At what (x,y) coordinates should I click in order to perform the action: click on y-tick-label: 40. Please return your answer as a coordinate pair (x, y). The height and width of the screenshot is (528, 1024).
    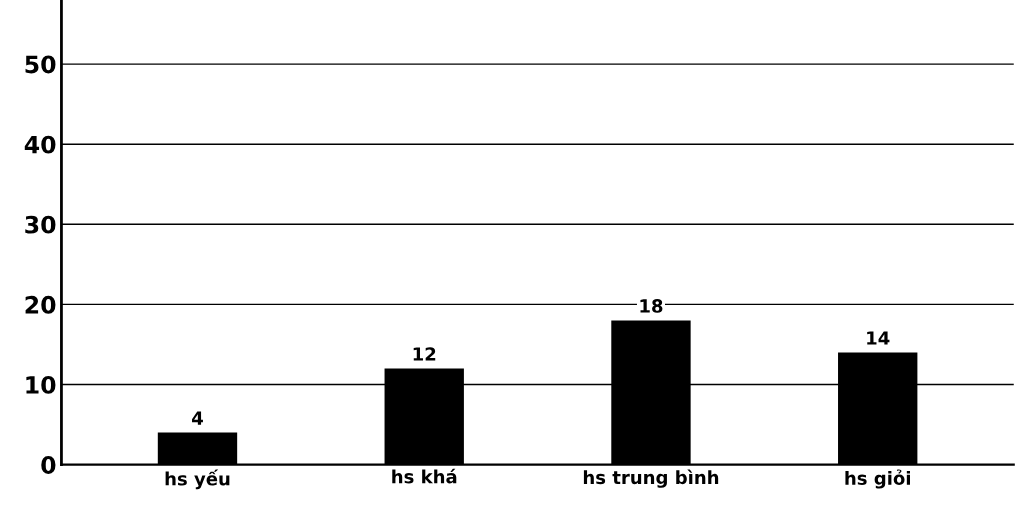
    Looking at the image, I should click on (40, 144).